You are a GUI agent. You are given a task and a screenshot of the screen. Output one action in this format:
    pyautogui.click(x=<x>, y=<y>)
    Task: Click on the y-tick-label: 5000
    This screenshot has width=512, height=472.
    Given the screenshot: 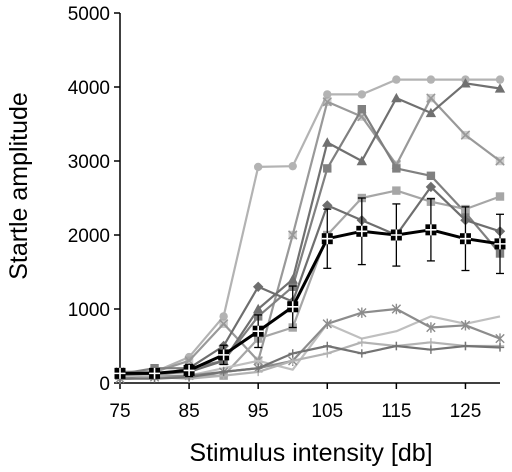 What is the action you would take?
    pyautogui.click(x=89, y=14)
    